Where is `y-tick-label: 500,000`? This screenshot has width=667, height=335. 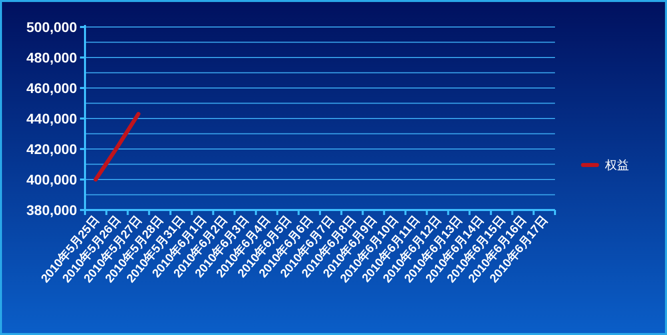 y-tick-label: 500,000 is located at coordinates (52, 27).